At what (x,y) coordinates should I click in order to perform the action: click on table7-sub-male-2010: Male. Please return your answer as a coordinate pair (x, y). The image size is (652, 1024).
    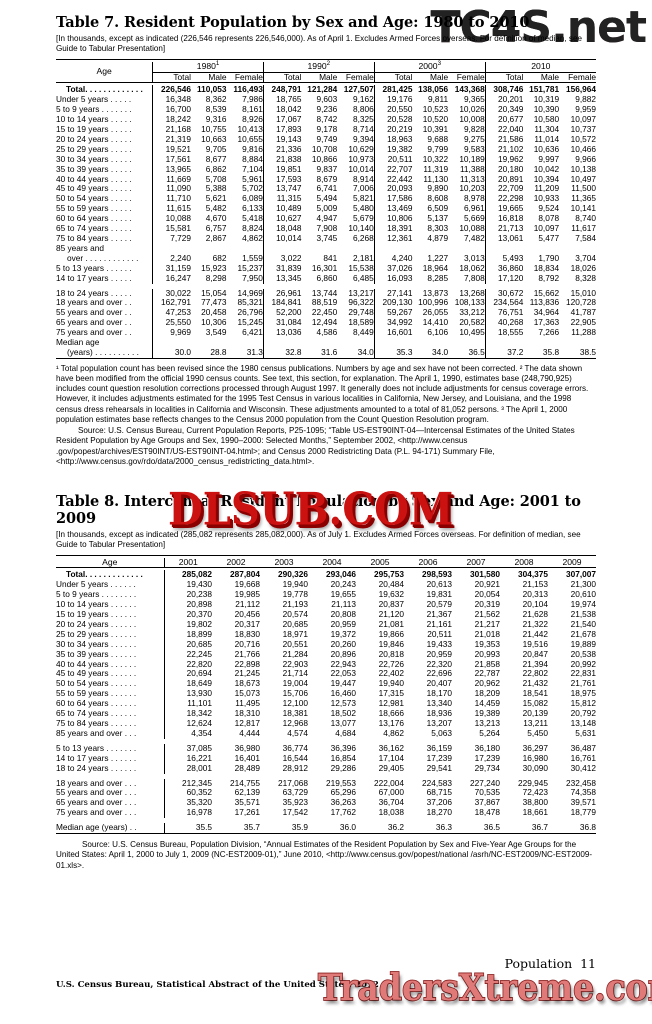
    Looking at the image, I should click on (550, 76).